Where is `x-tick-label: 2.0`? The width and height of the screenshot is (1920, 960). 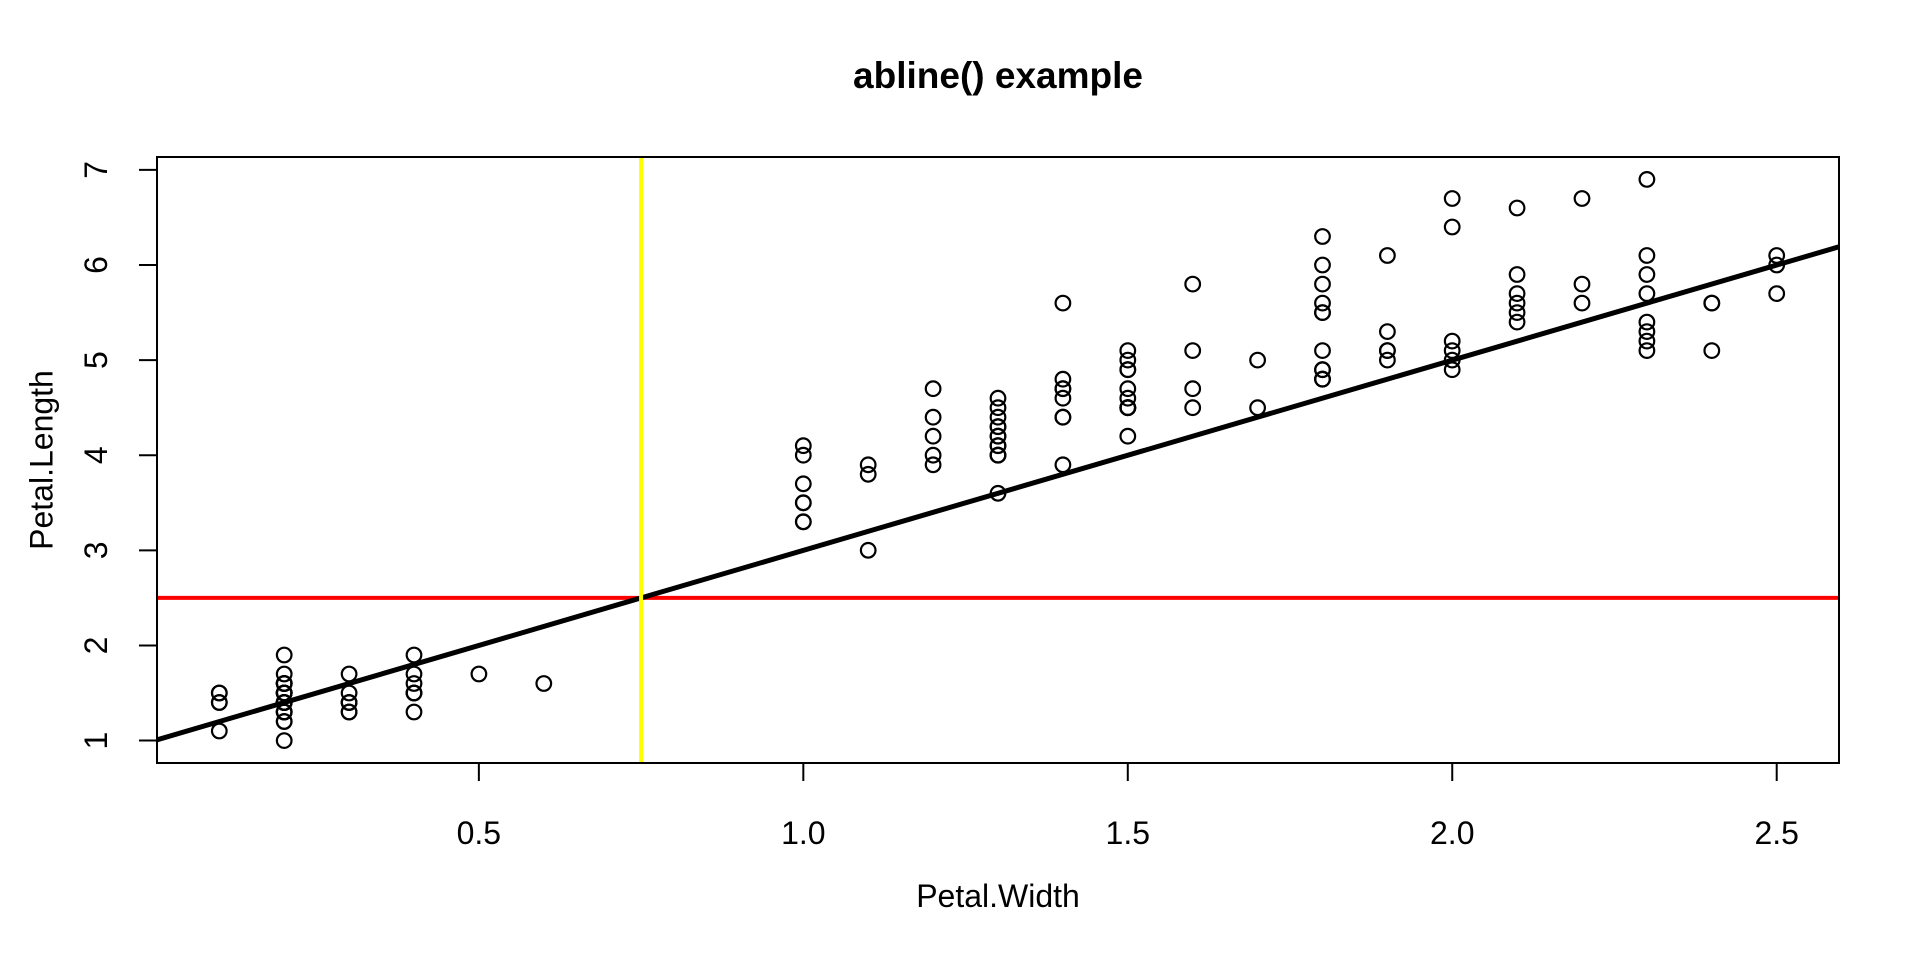
x-tick-label: 2.0 is located at coordinates (1452, 833).